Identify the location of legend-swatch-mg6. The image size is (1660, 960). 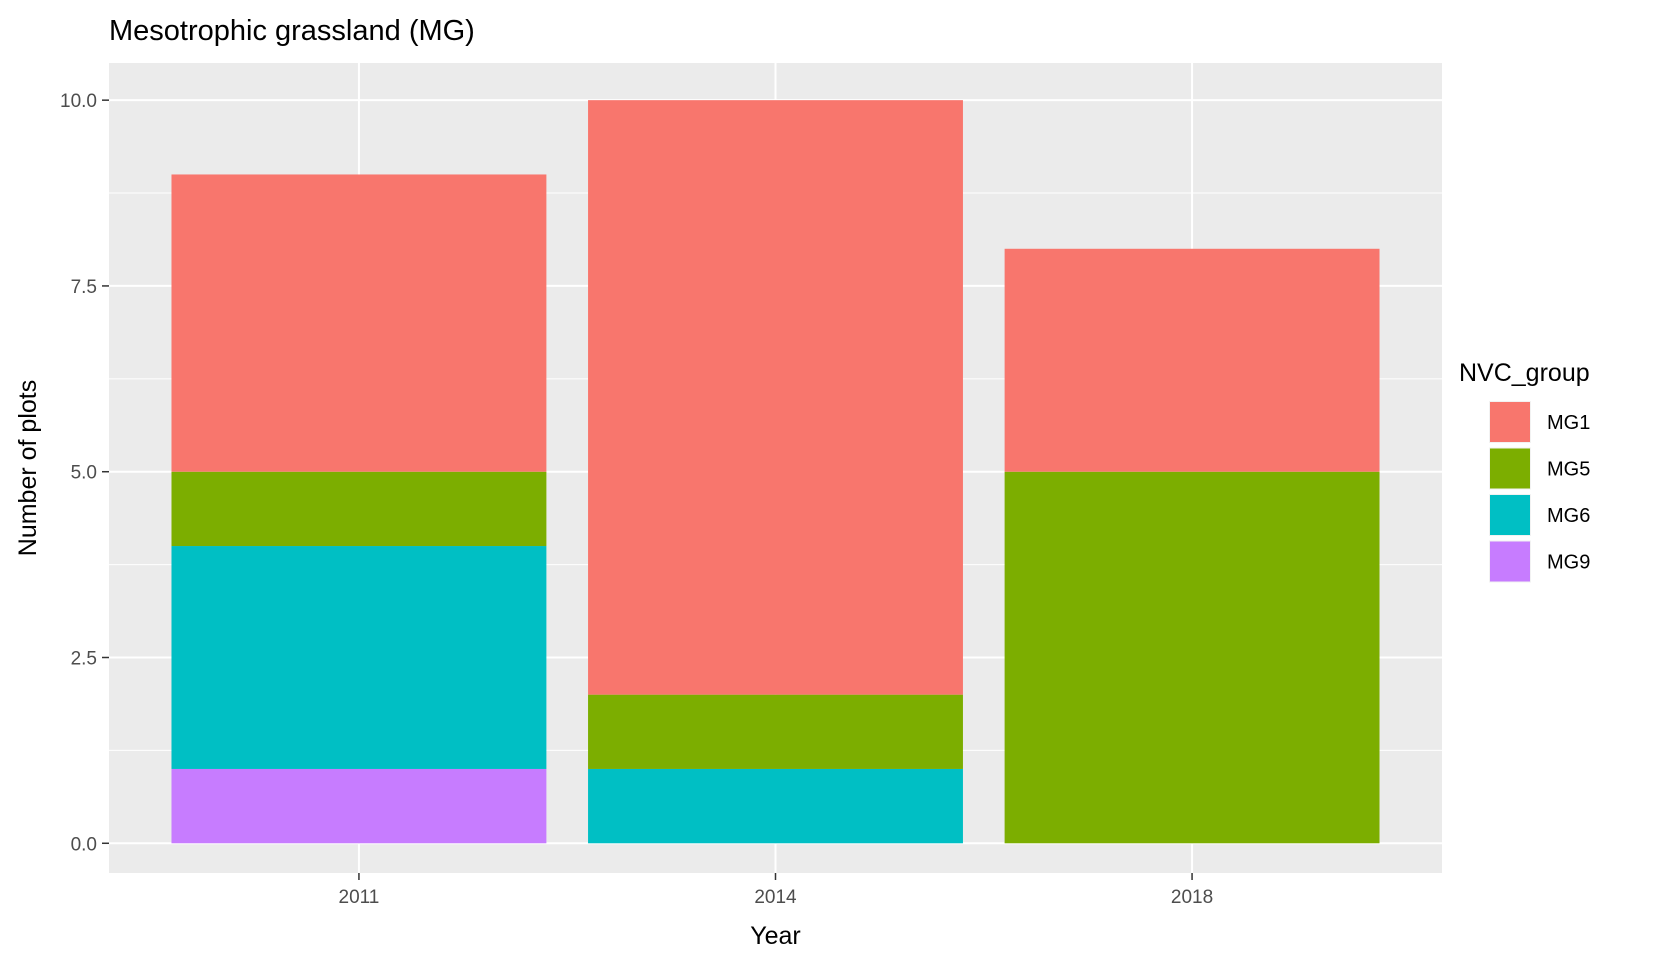
(1510, 515).